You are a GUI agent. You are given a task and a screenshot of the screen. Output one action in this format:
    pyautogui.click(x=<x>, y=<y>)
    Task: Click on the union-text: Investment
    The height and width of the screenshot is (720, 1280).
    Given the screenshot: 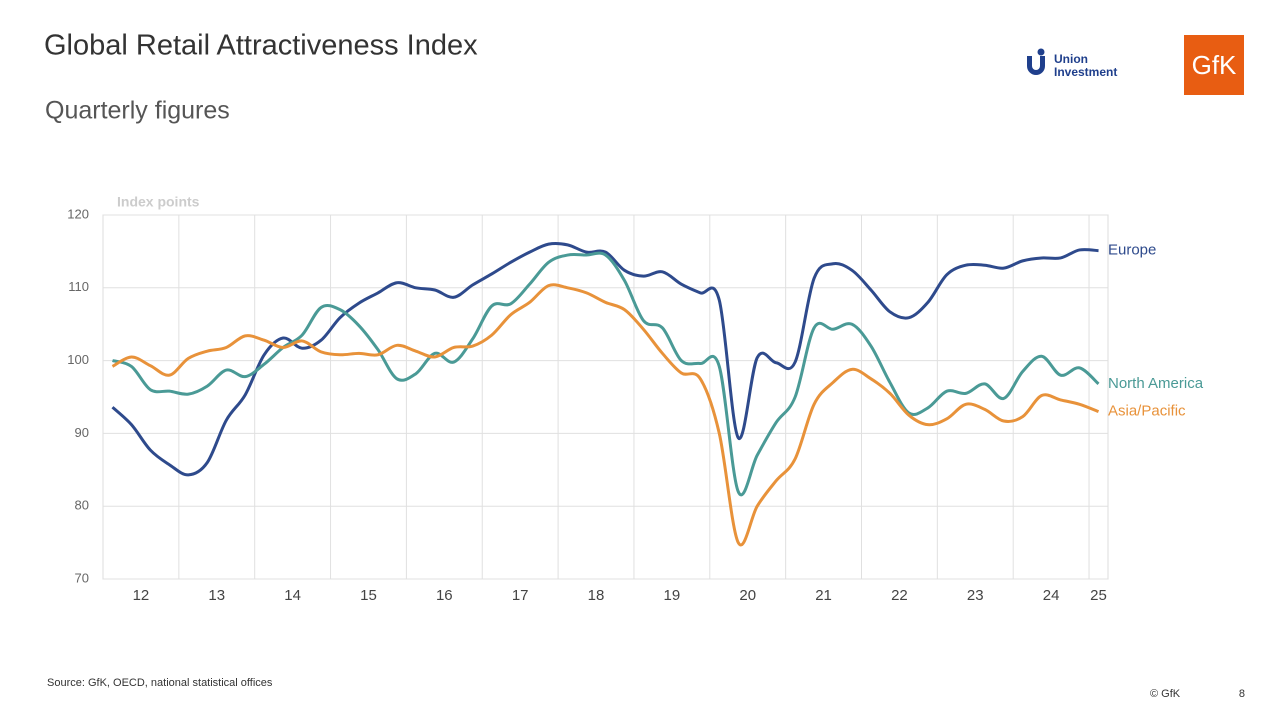 What is the action you would take?
    pyautogui.click(x=1085, y=72)
    